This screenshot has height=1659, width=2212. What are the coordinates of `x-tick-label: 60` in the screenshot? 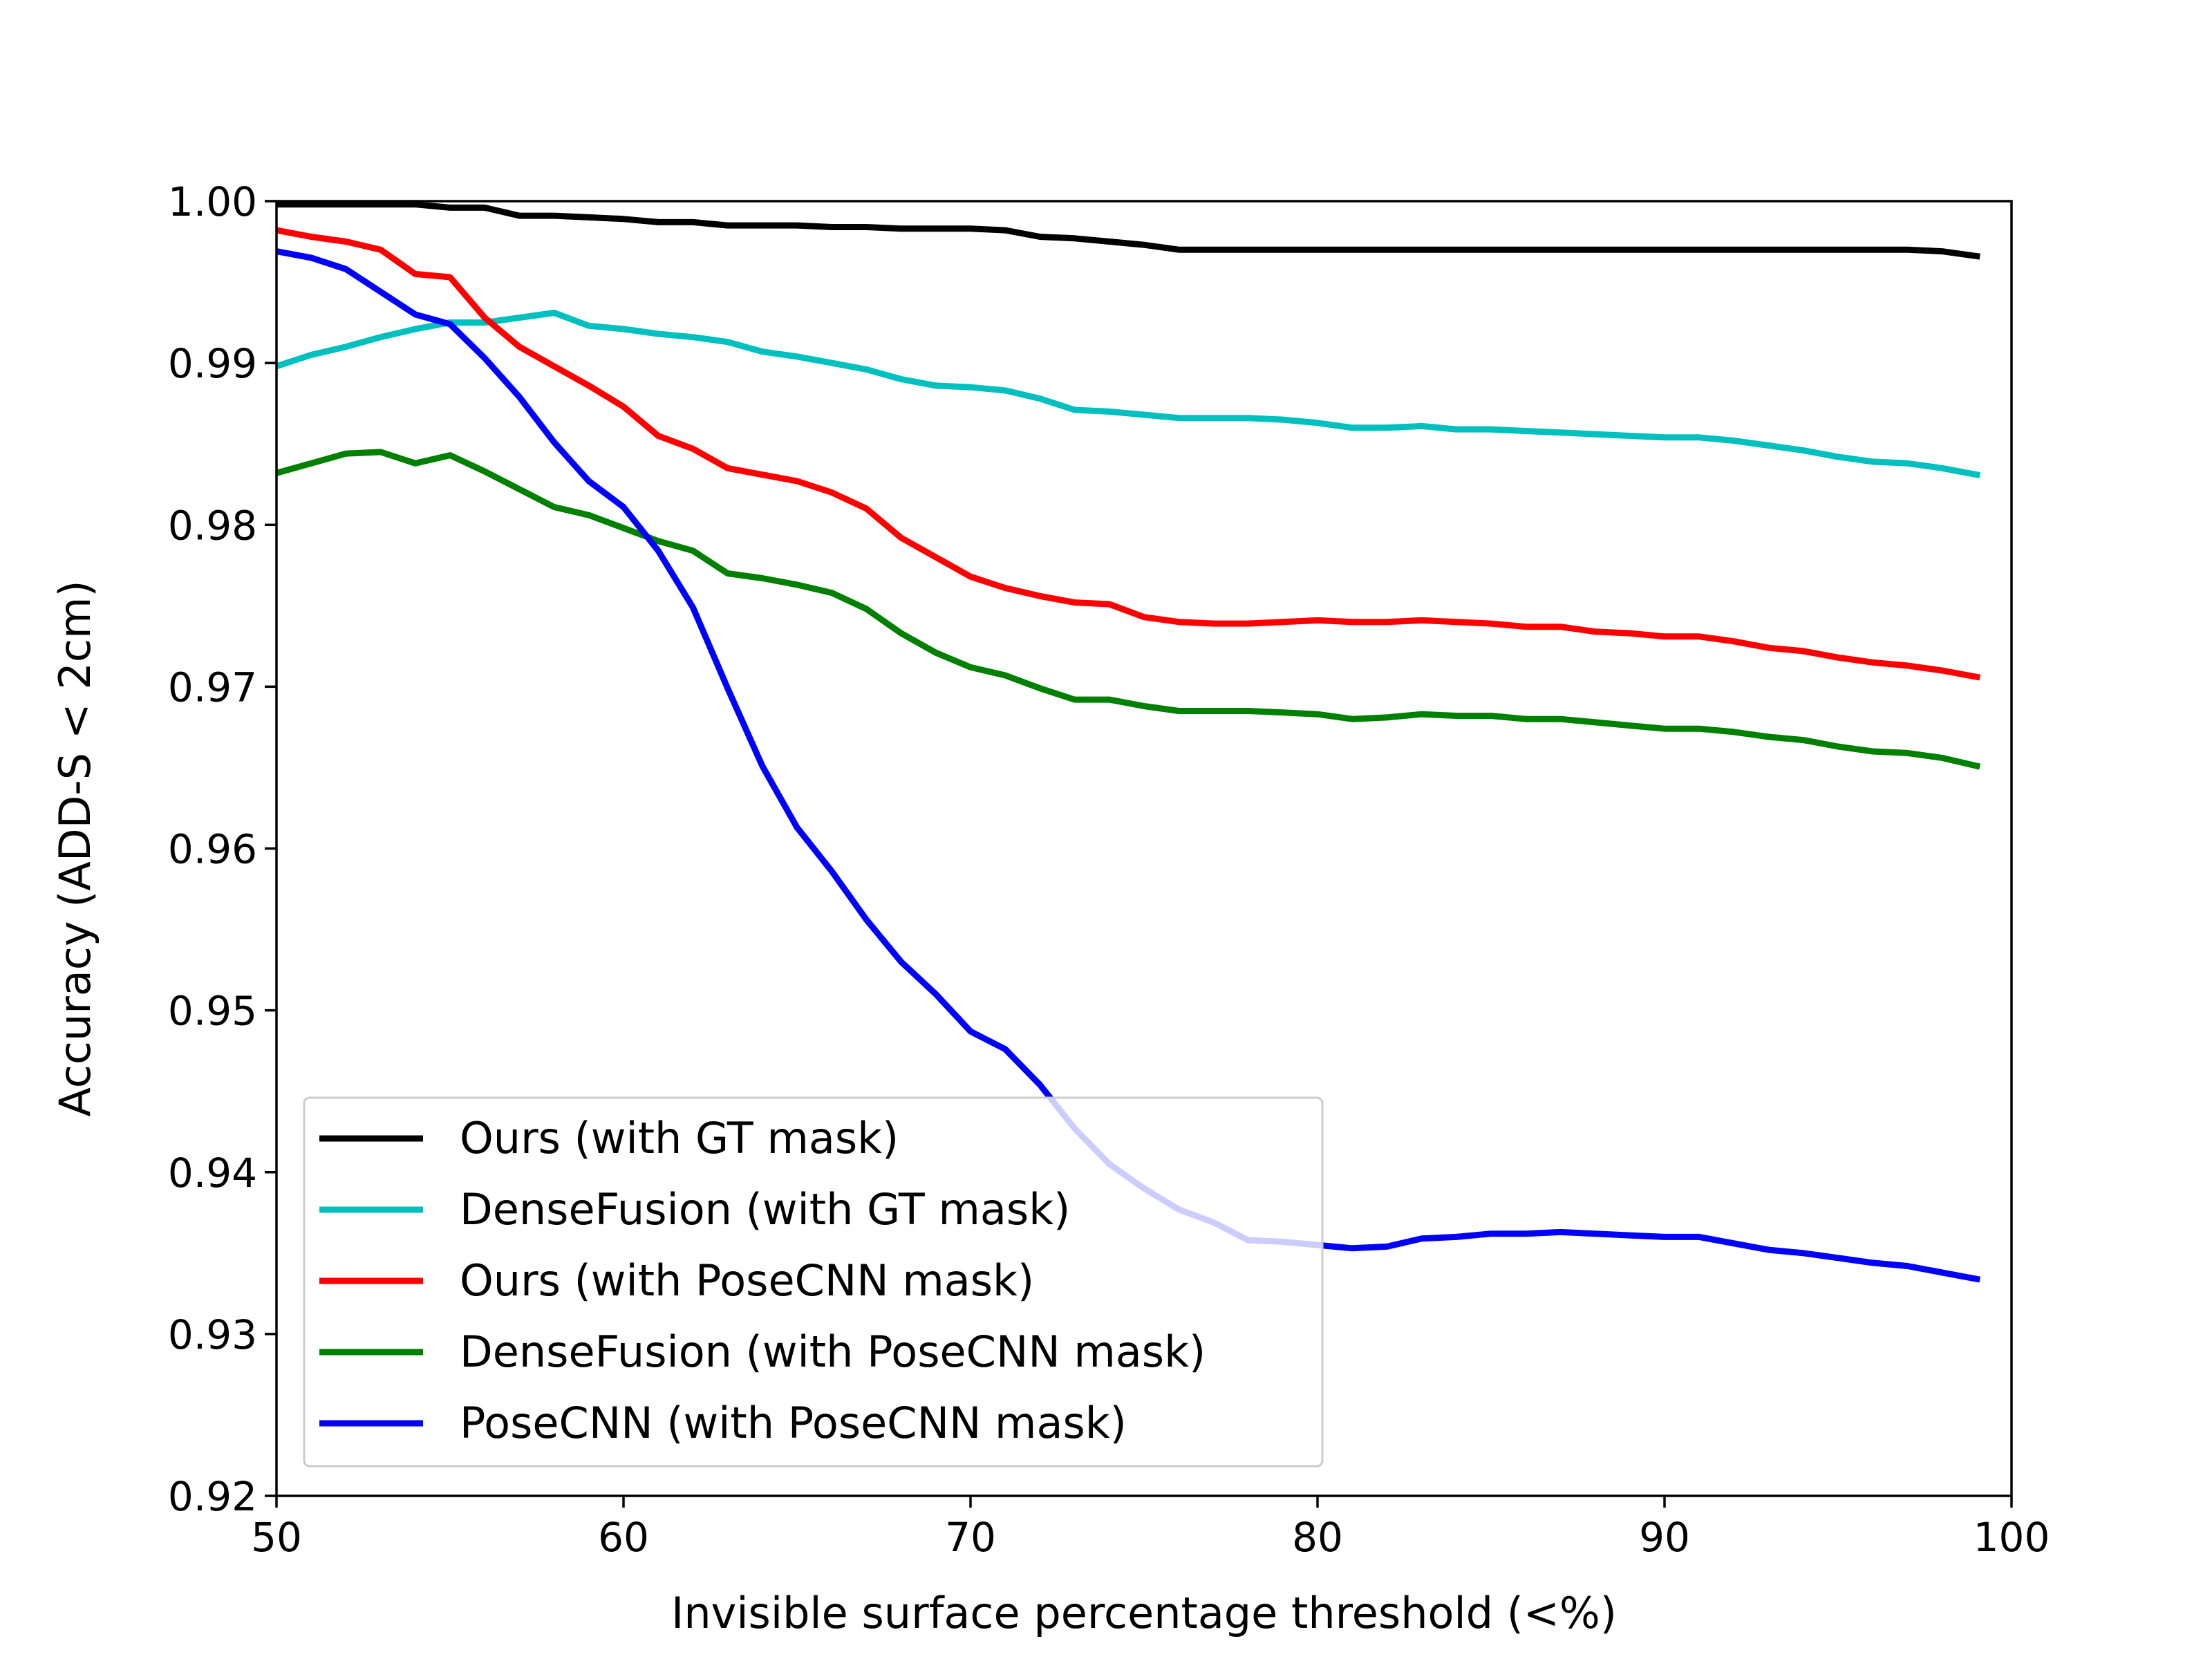 It's located at (623, 1537).